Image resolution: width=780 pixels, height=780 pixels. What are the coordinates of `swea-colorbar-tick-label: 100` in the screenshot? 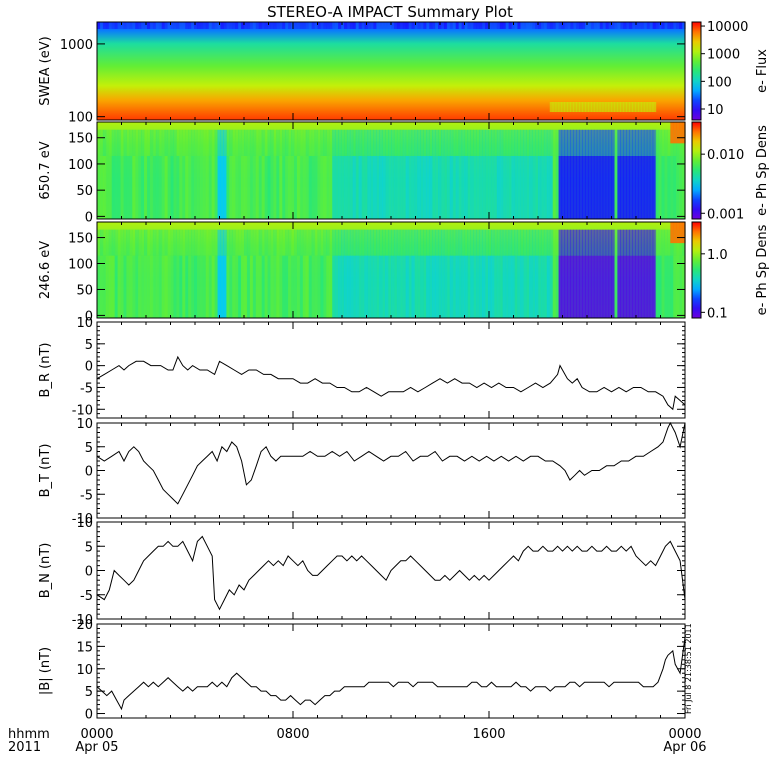 It's located at (719, 82).